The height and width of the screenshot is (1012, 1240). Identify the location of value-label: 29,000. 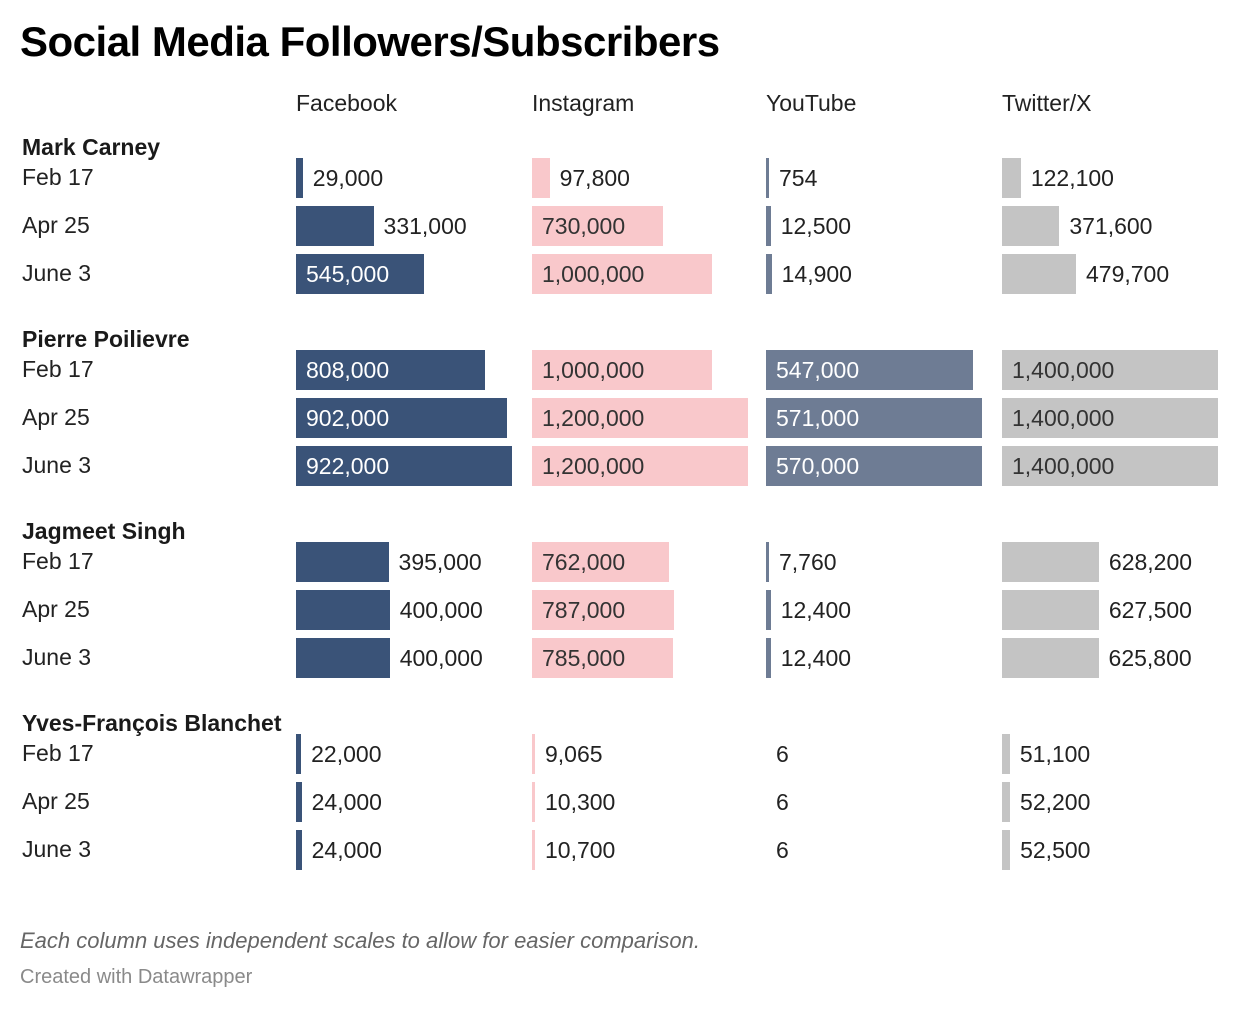
(348, 178).